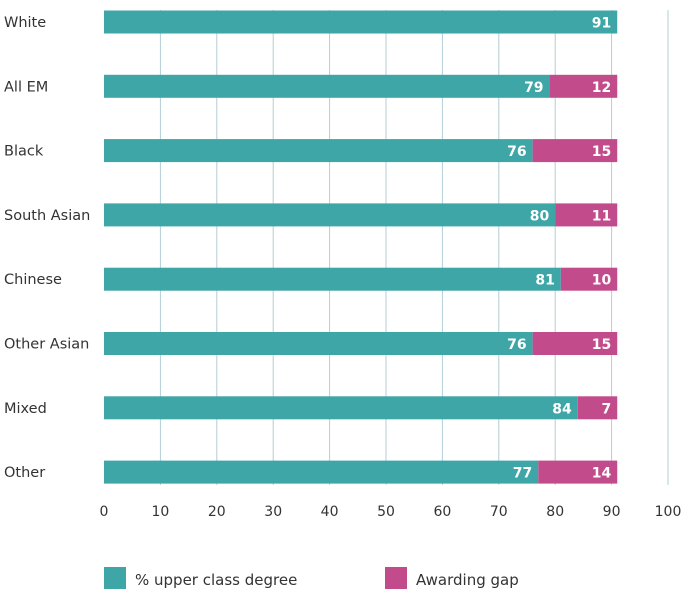 The image size is (689, 597). What do you see at coordinates (386, 512) in the screenshot?
I see `x-tick-label: 50` at bounding box center [386, 512].